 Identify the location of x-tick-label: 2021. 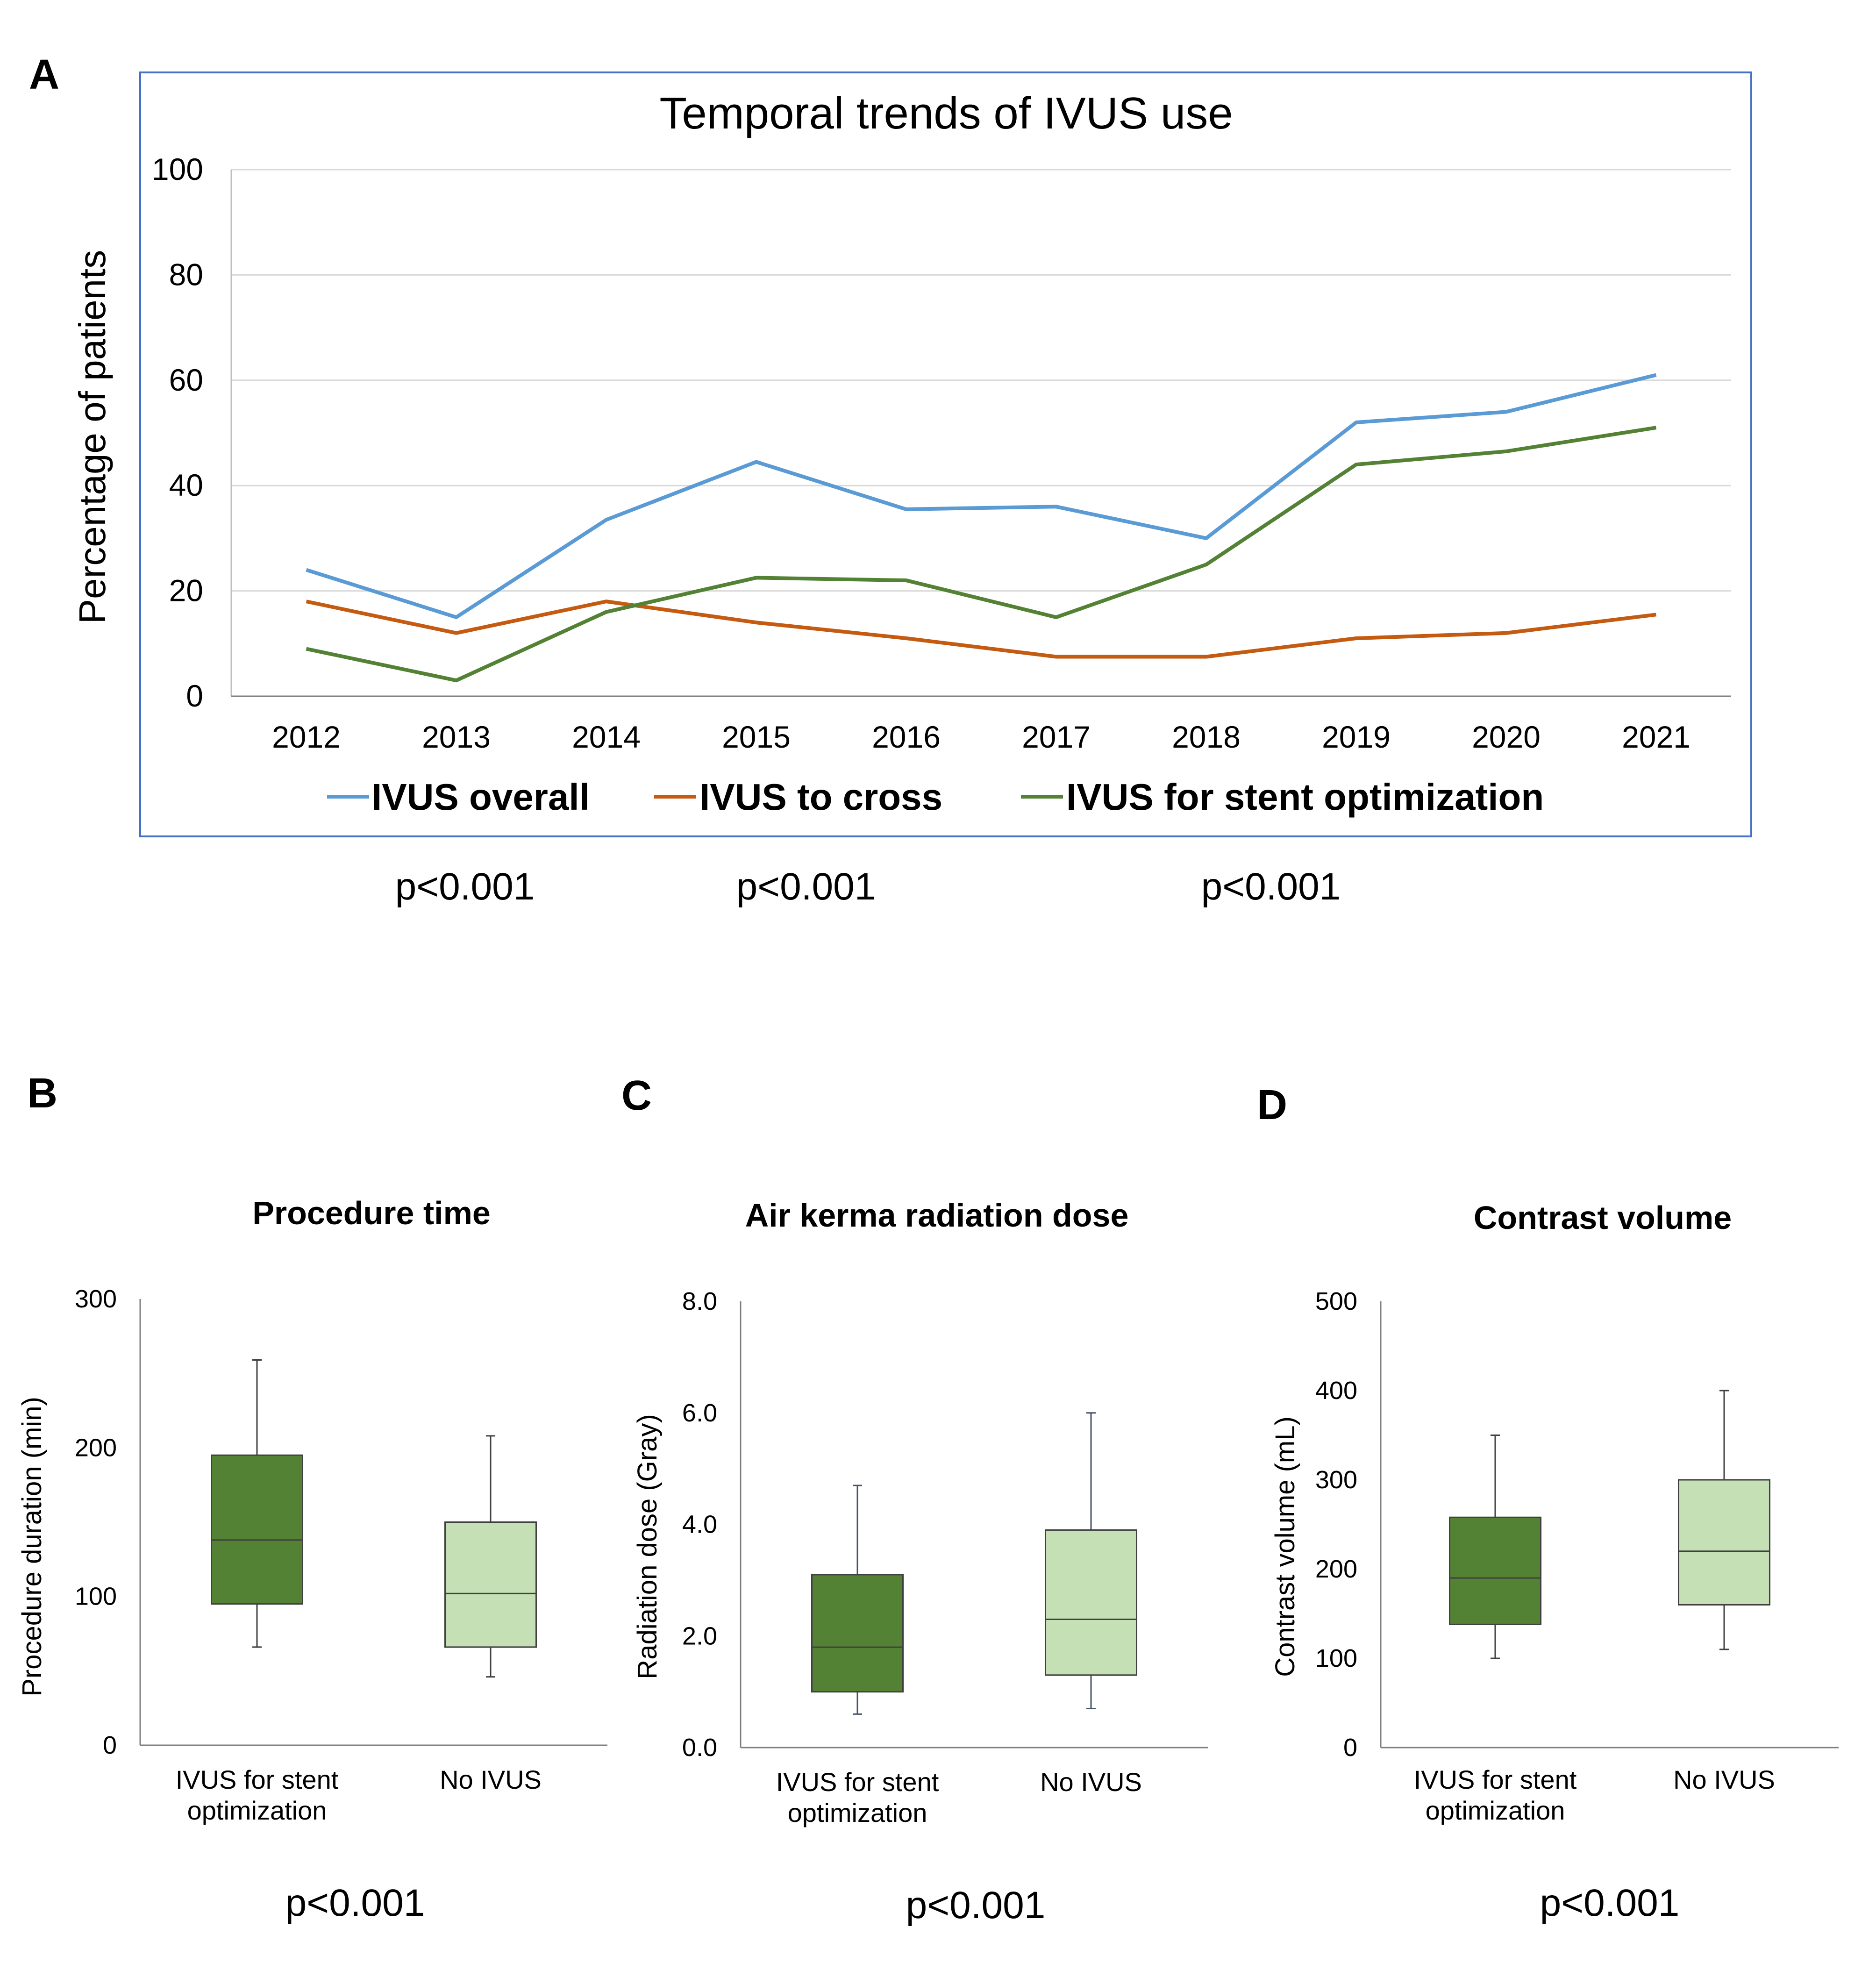
(1656, 737).